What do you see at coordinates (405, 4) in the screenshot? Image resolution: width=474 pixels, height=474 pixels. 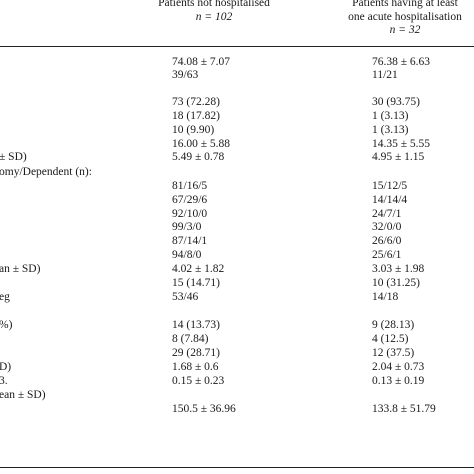 I see `header-line: Patients having at least` at bounding box center [405, 4].